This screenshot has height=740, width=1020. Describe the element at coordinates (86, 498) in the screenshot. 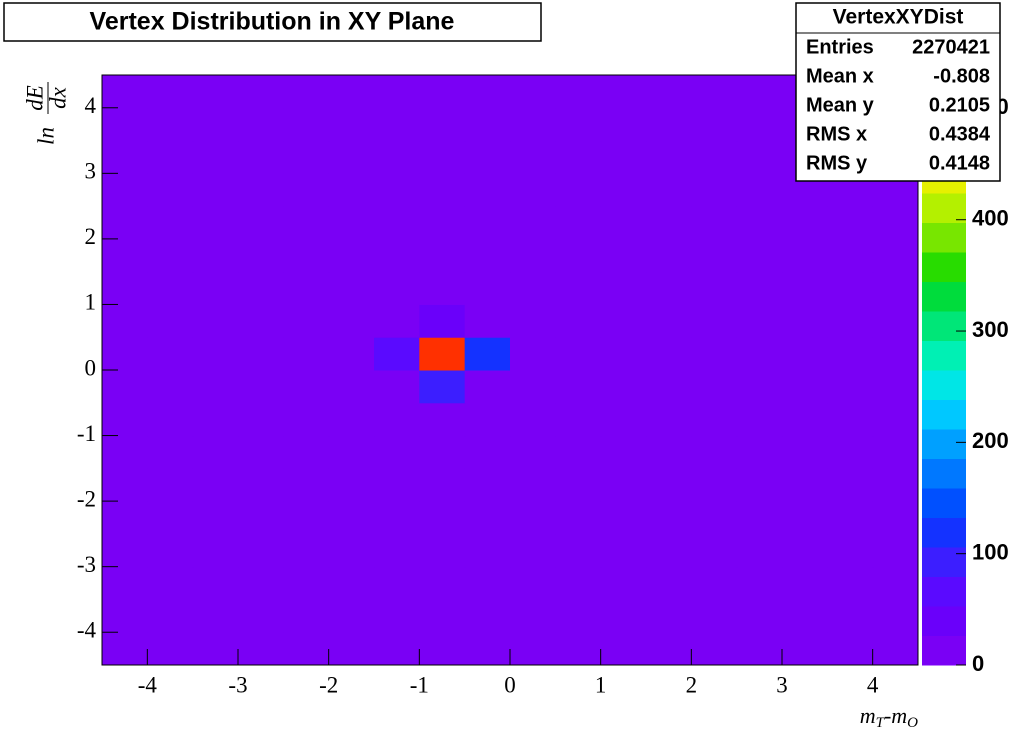

I see `y-tick-label: -2` at that location.